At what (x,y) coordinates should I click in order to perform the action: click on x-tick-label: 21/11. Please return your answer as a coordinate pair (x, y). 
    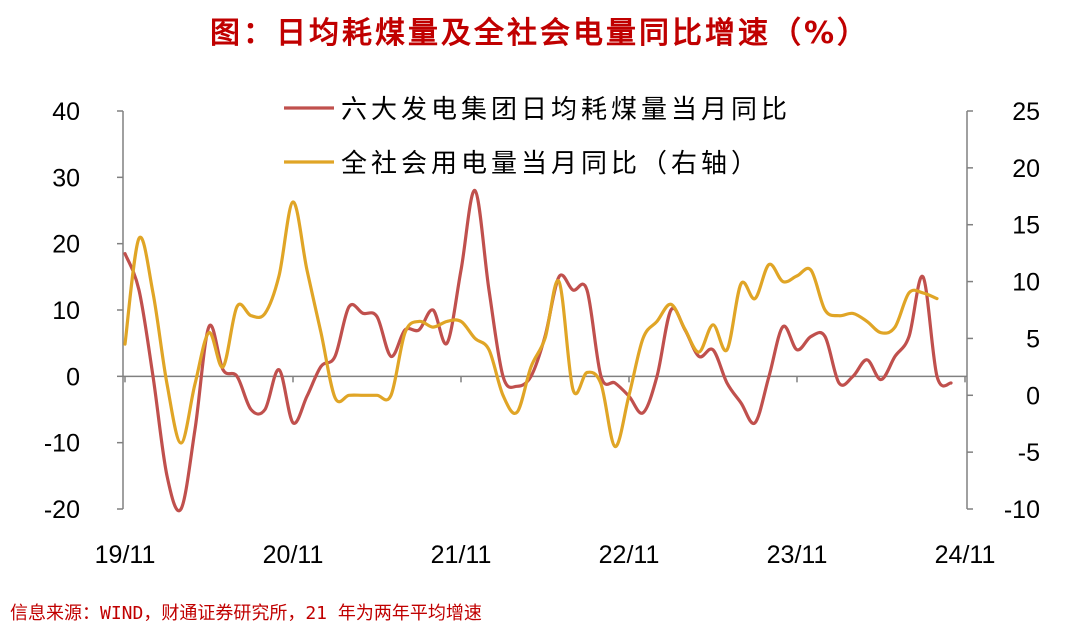
    Looking at the image, I should click on (461, 555).